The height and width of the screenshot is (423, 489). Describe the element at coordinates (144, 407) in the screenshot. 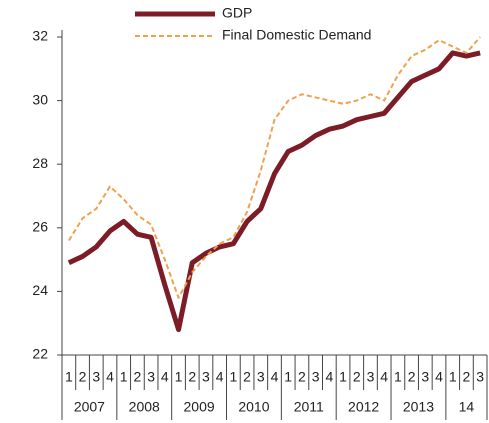

I see `year-label: 2008` at that location.